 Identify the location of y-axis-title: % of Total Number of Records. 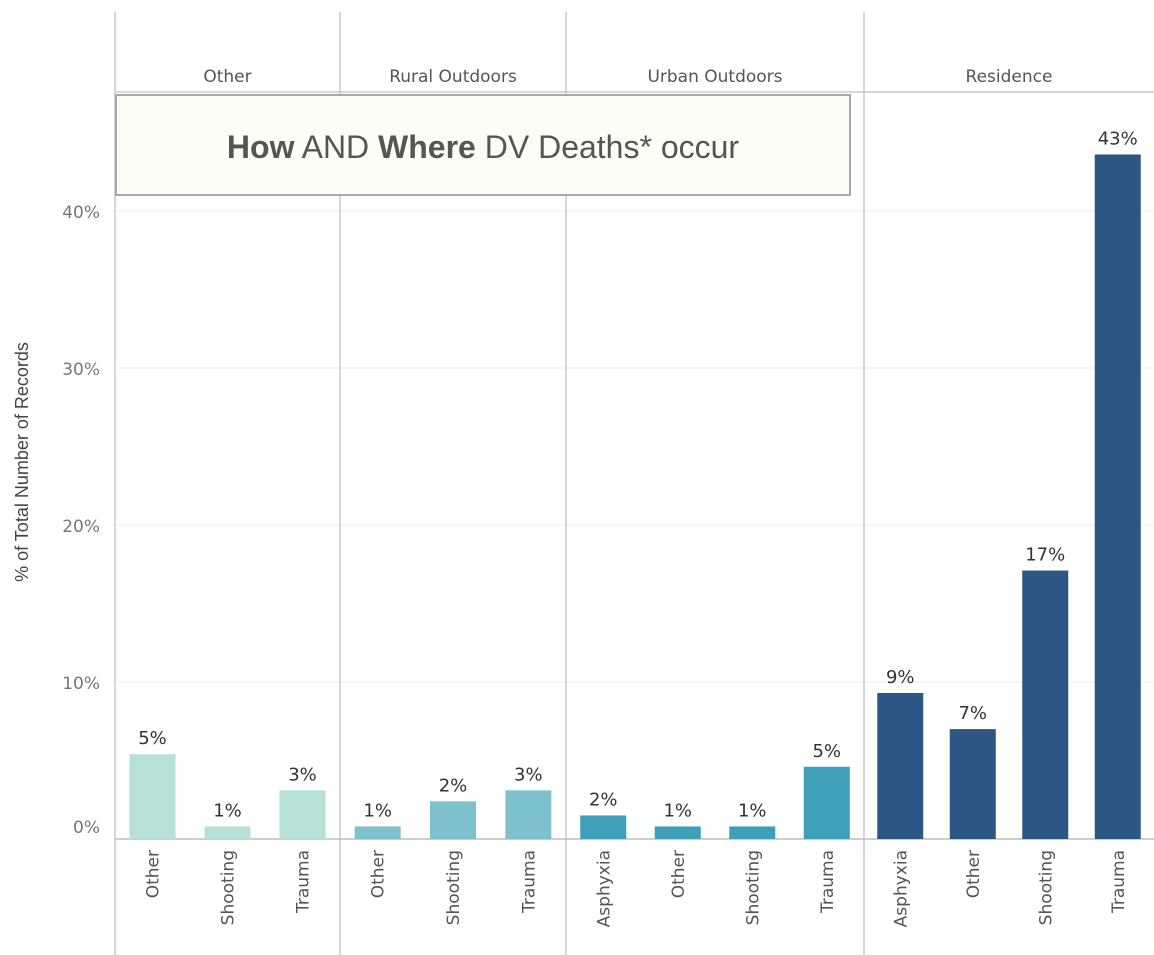
(22, 462).